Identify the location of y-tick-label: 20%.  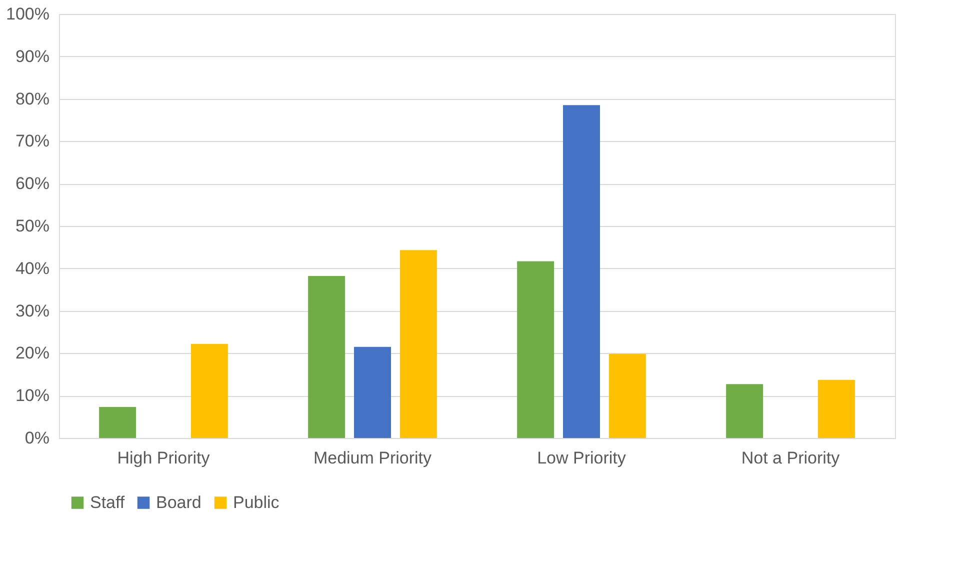
(32, 353).